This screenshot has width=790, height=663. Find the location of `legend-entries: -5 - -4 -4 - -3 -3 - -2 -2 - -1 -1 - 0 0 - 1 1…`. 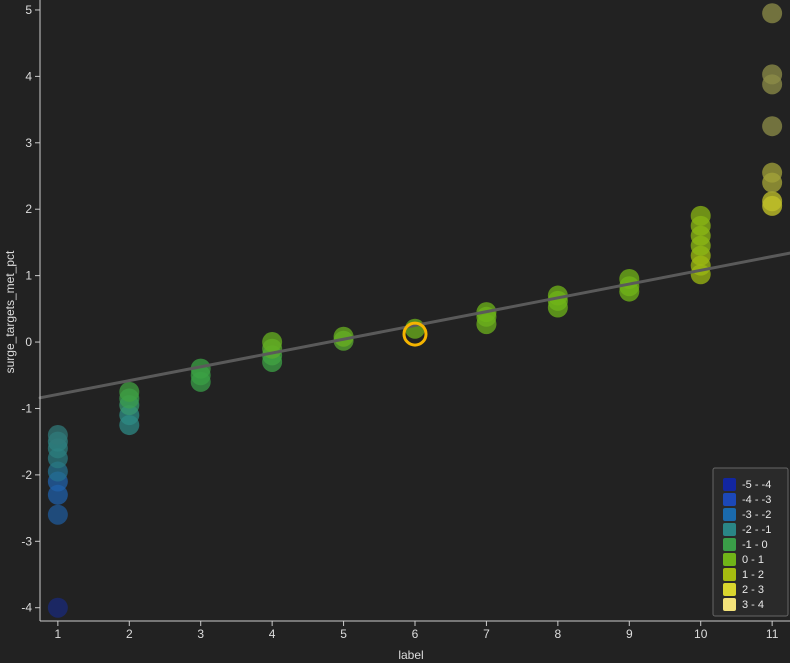

legend-entries: -5 - -4 -4 - -3 -3 - -2 -2 - -1 -1 - 0 0 - 1 1… is located at coordinates (747, 544).